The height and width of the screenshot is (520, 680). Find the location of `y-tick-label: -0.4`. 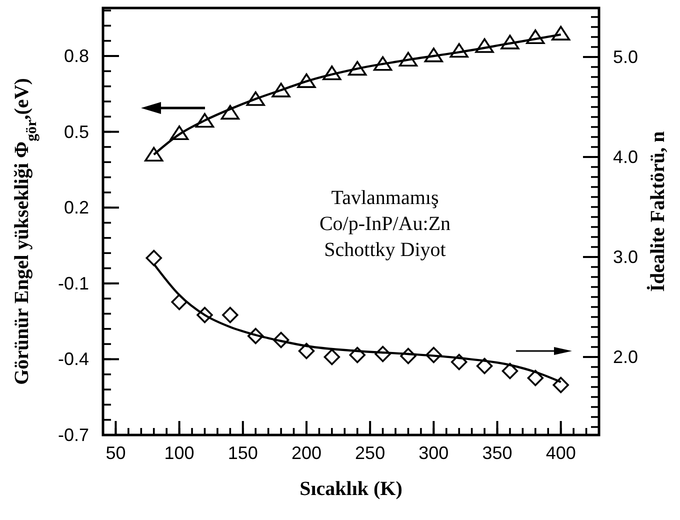

y-tick-label: -0.4 is located at coordinates (73, 359).